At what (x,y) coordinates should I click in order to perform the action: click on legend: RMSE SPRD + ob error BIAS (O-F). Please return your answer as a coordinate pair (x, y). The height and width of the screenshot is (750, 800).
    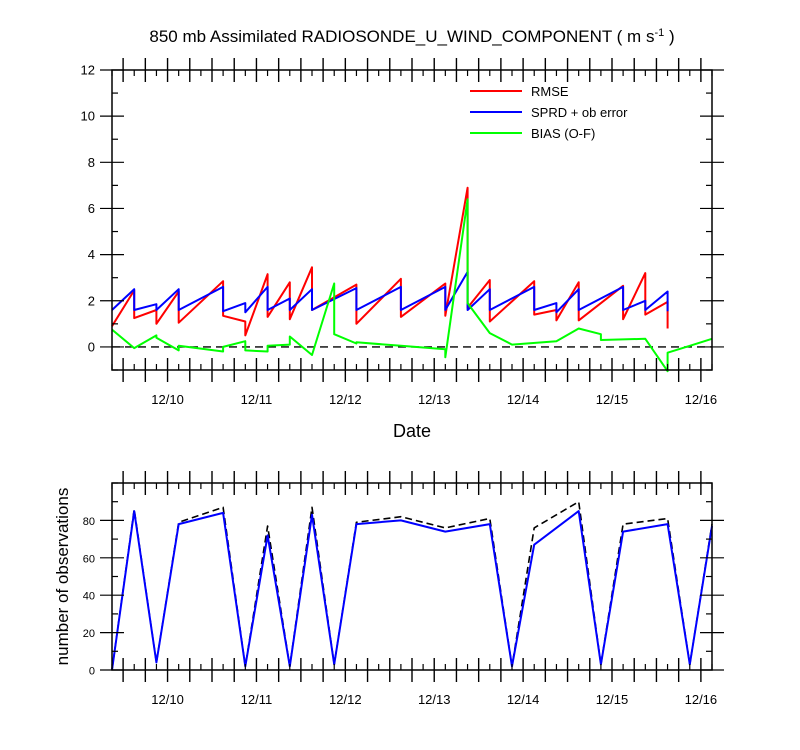
    Looking at the image, I should click on (549, 112).